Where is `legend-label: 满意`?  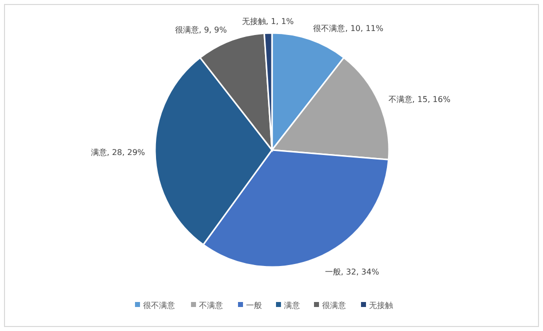 legend-label: 满意 is located at coordinates (292, 305).